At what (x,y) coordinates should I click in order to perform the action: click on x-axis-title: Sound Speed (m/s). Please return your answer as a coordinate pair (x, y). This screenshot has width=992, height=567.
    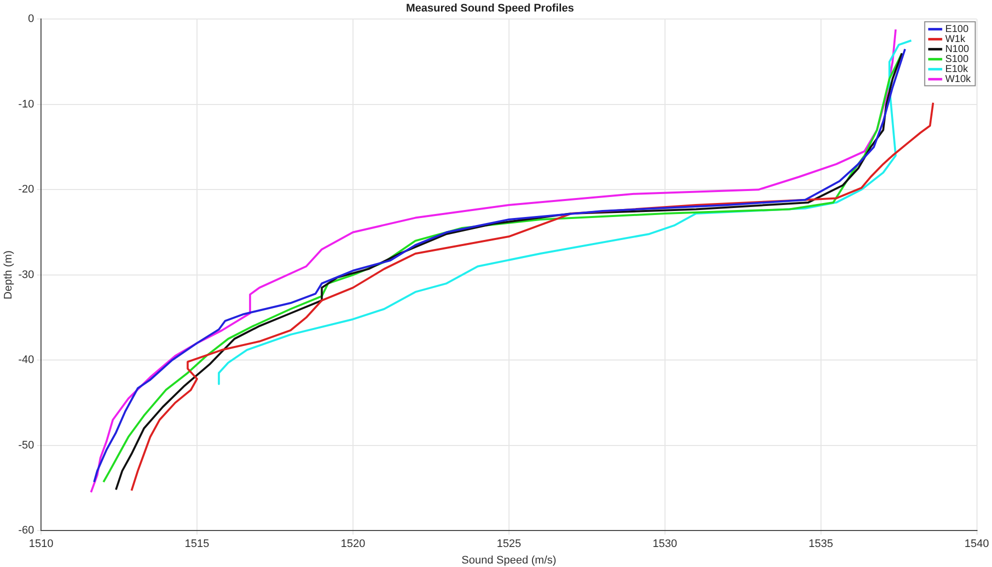
    Looking at the image, I should click on (509, 560).